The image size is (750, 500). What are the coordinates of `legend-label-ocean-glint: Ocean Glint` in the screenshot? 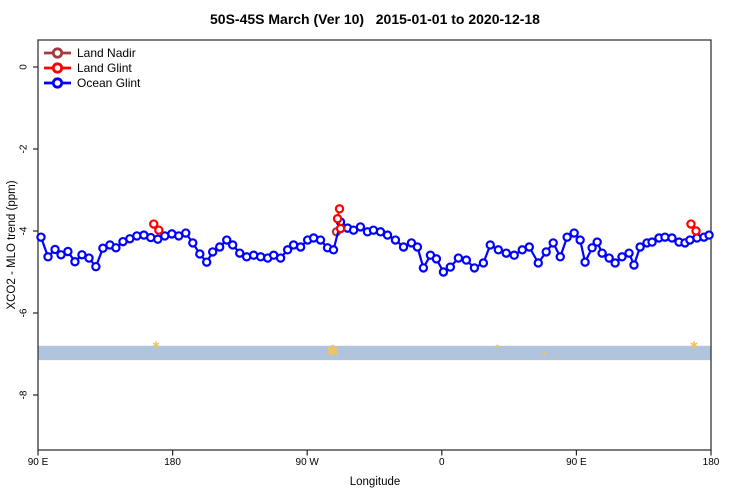 It's located at (109, 82).